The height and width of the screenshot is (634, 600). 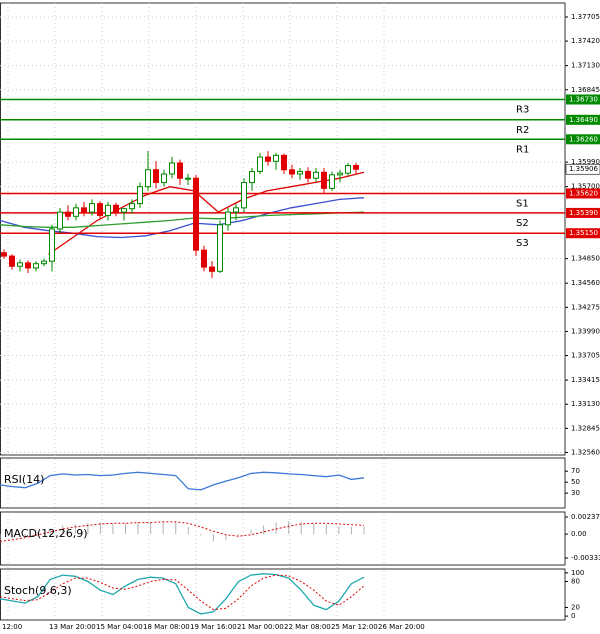 What do you see at coordinates (585, 331) in the screenshot?
I see `y-tick-label: 1.33990` at bounding box center [585, 331].